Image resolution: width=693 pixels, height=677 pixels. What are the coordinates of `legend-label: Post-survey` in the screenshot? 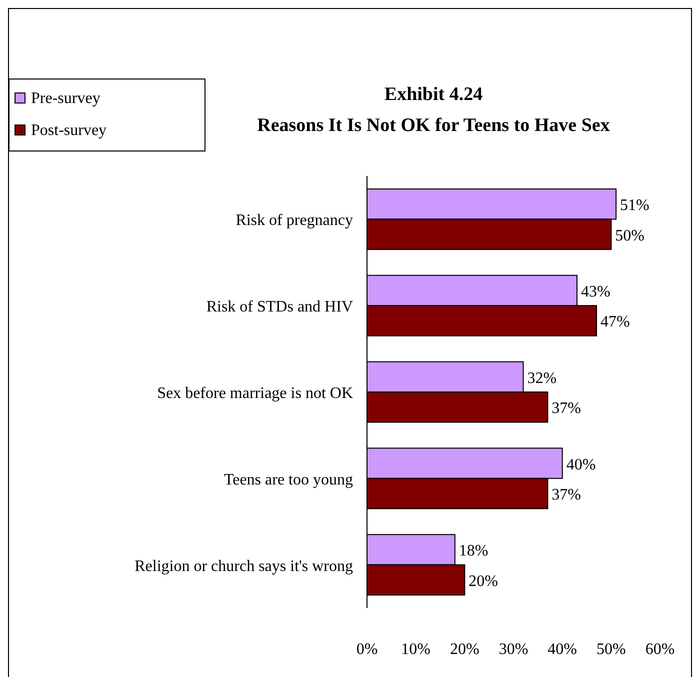 It's located at (69, 130).